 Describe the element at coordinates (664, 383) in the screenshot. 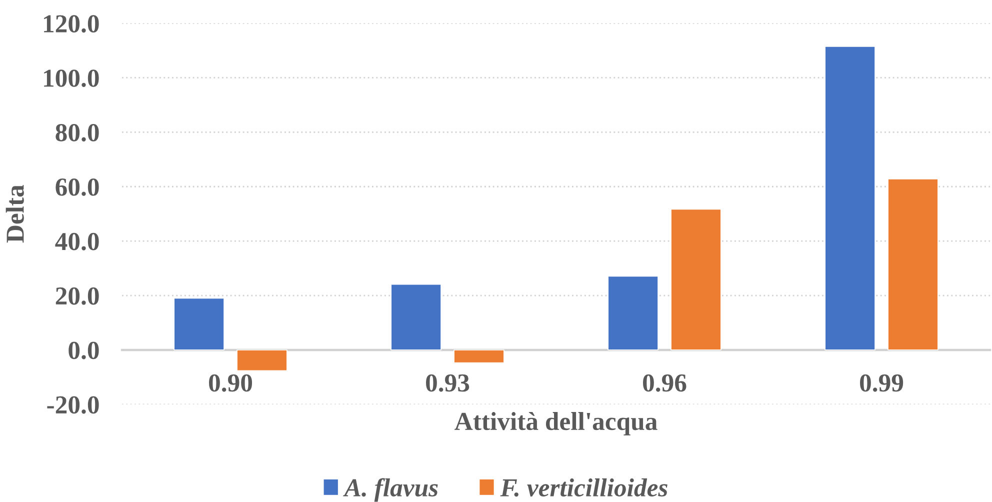

I see `x-tick-label: 0.96` at that location.